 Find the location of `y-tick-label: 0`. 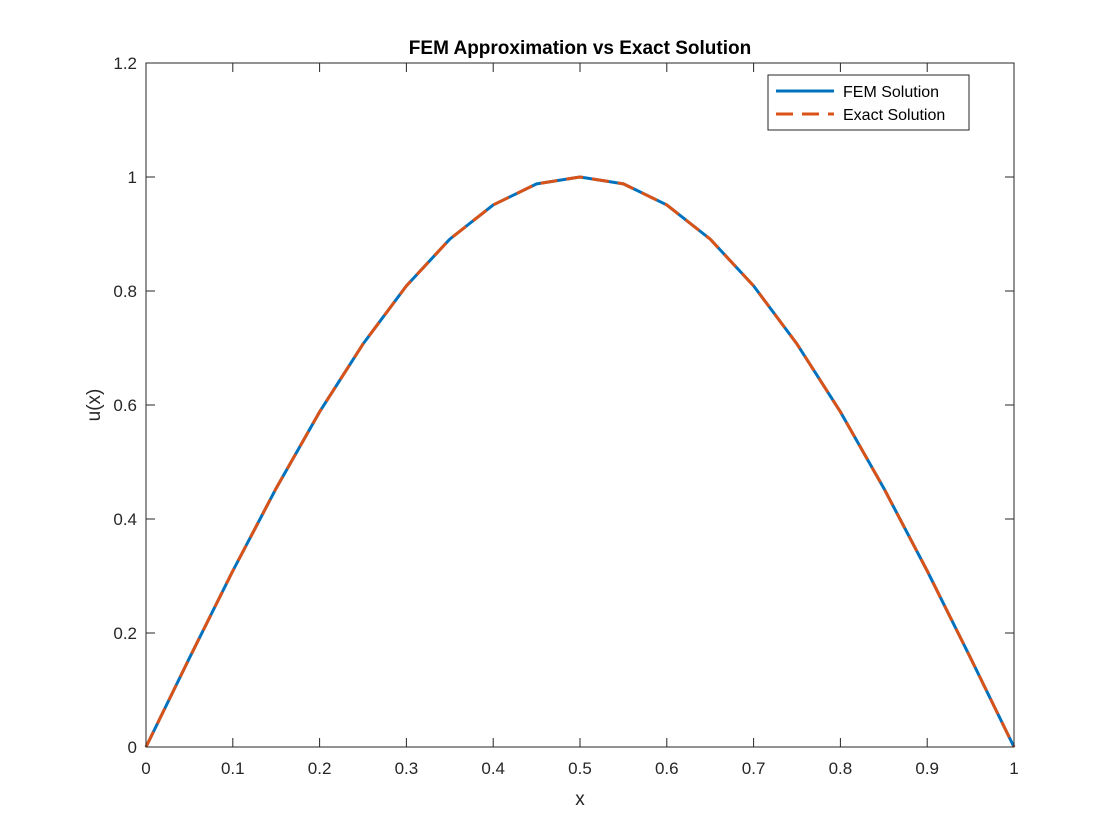

y-tick-label: 0 is located at coordinates (132, 747).